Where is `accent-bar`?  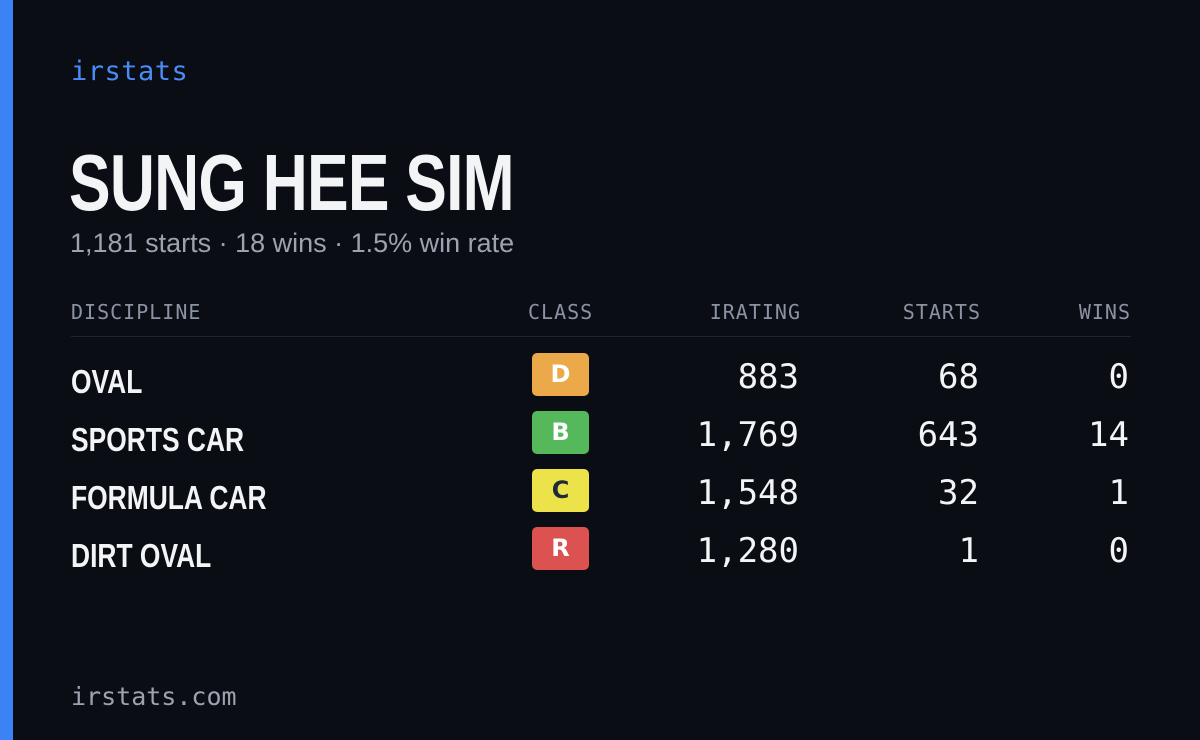 accent-bar is located at coordinates (6, 370).